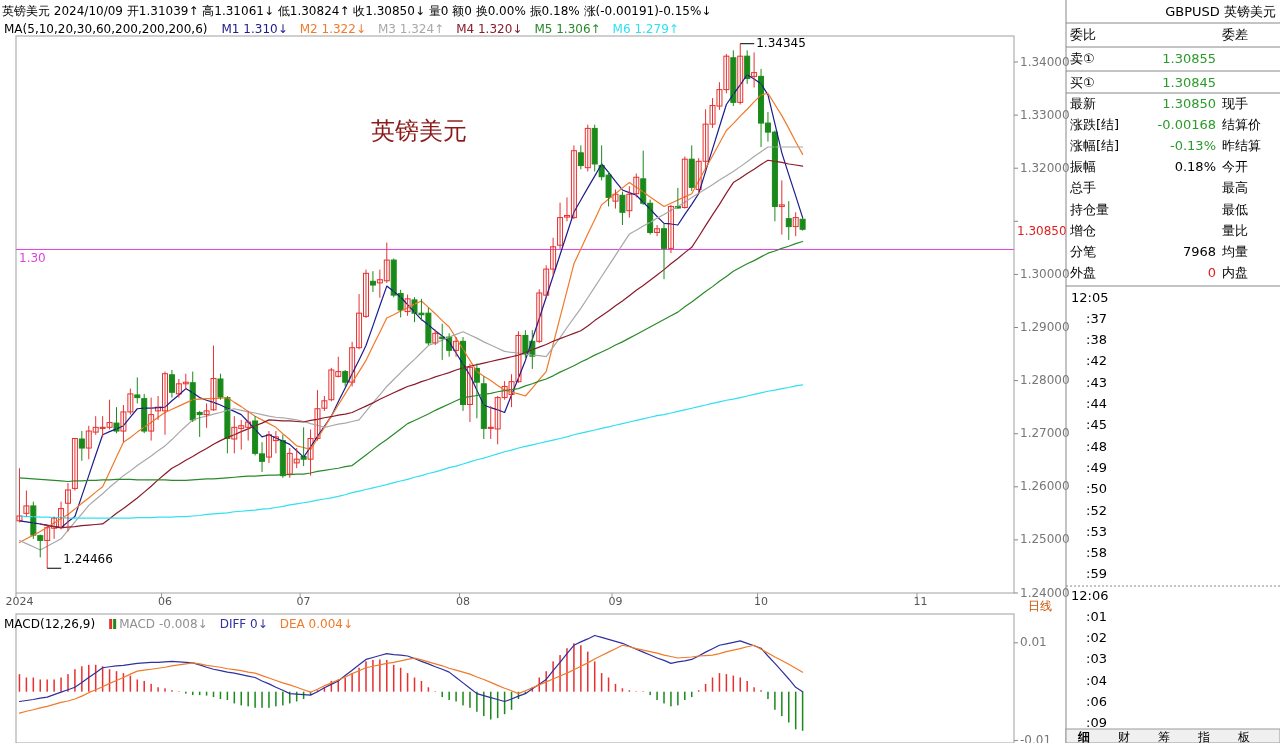  What do you see at coordinates (1096, 446) in the screenshot?
I see `text: :48` at bounding box center [1096, 446].